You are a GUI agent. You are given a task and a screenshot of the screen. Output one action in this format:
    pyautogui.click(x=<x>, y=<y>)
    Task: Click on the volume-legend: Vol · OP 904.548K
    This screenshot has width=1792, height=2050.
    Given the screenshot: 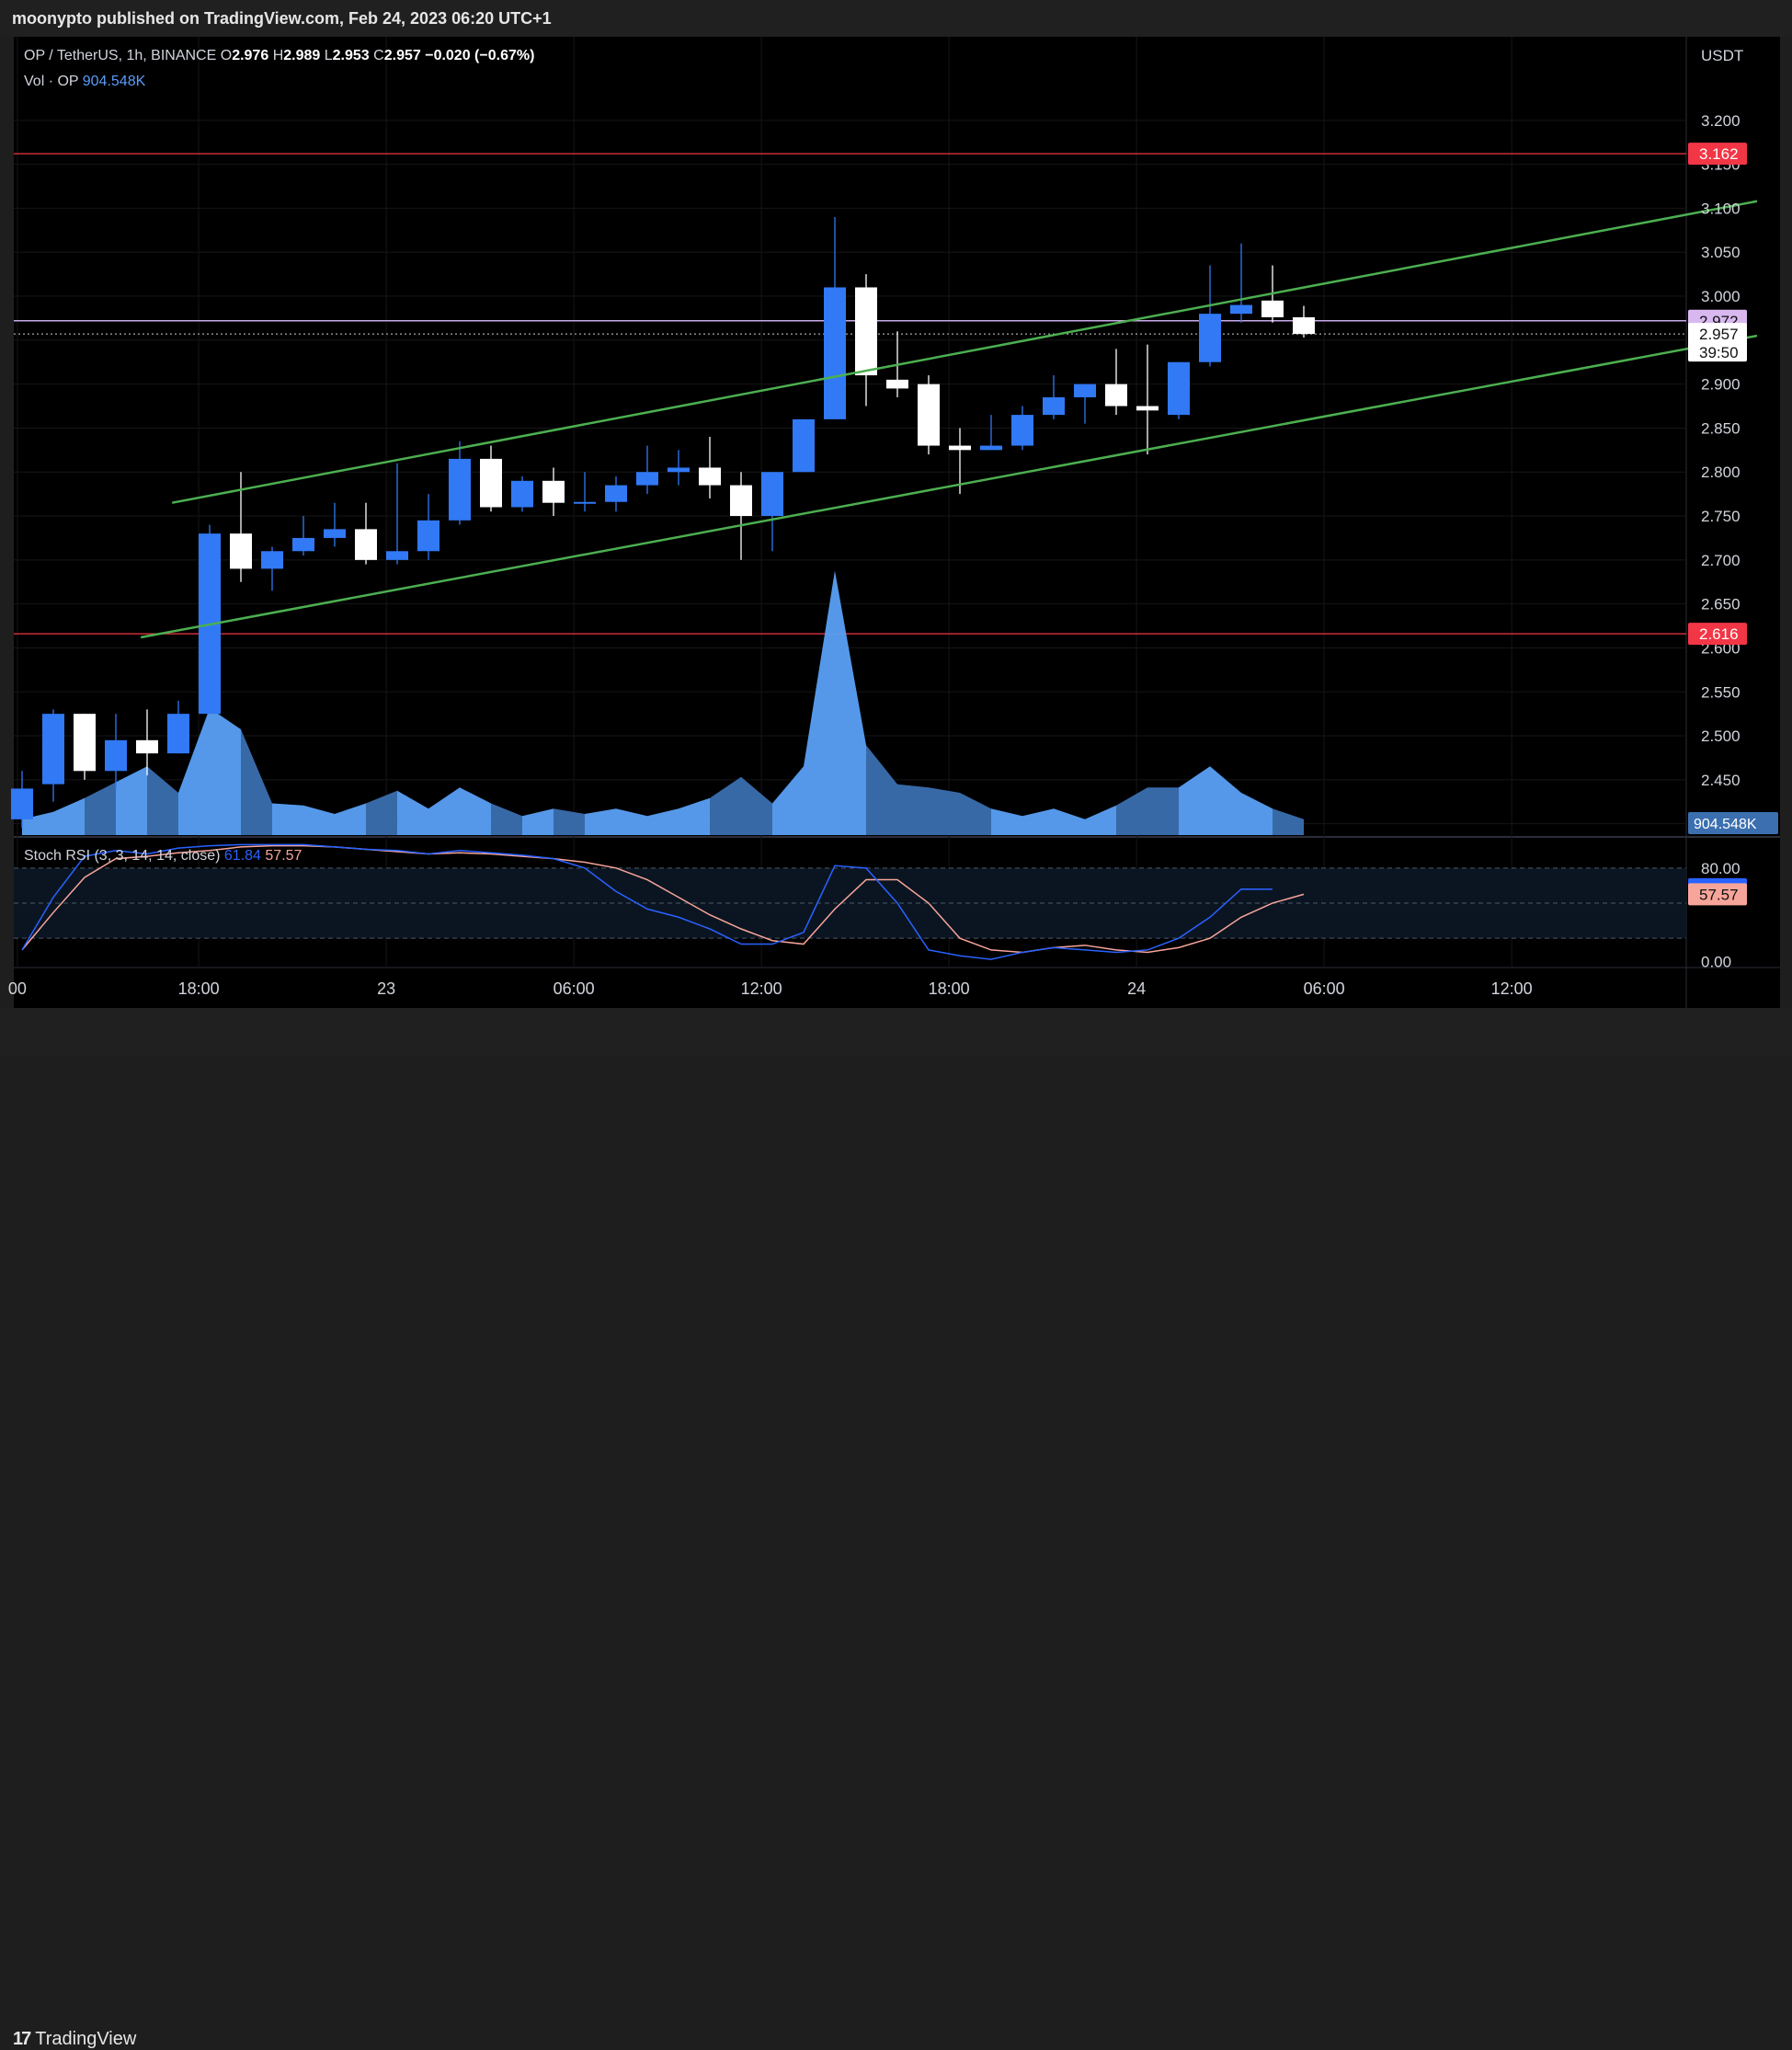 What is the action you would take?
    pyautogui.click(x=84, y=82)
    